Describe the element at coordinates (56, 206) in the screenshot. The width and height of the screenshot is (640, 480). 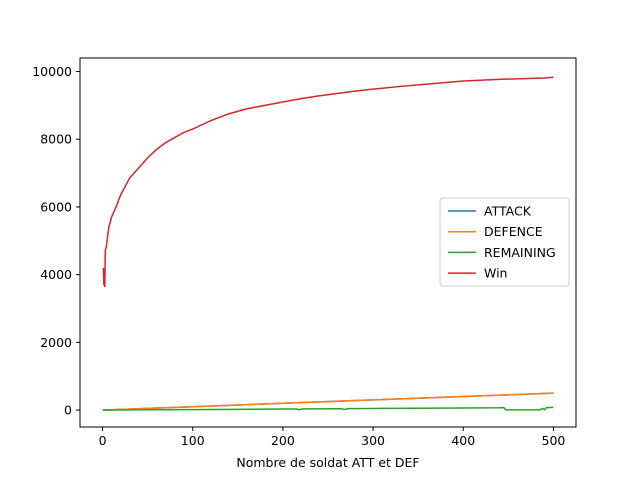
I see `y-tick-label: 6000` at that location.